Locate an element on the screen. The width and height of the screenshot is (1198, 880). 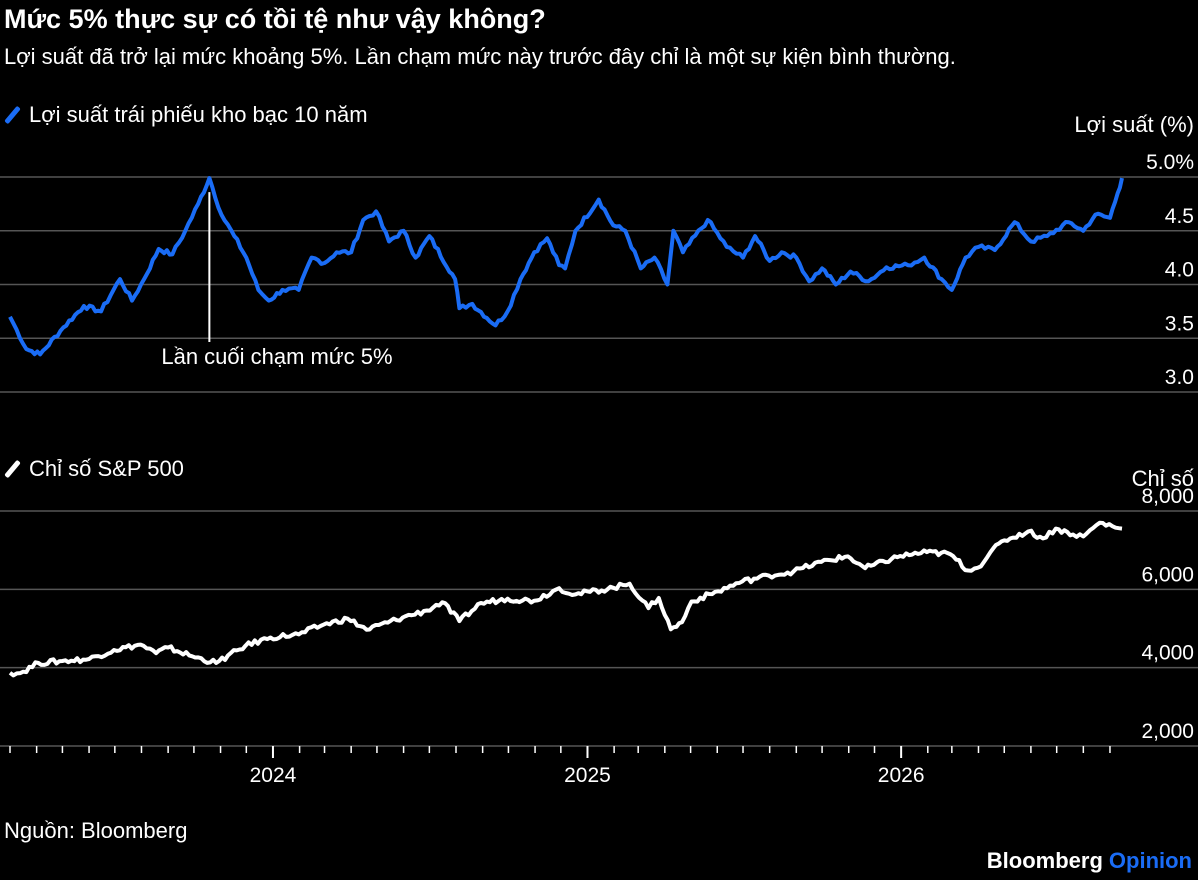
brand-logo: Bloomberg Opinion is located at coordinates (1089, 861).